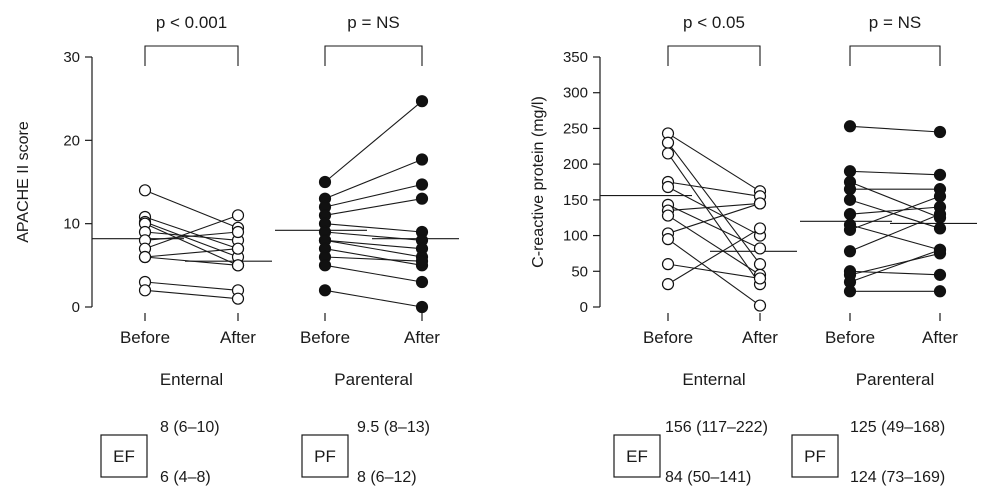 The height and width of the screenshot is (487, 991). Describe the element at coordinates (575, 128) in the screenshot. I see `y-tick-label: 250` at that location.